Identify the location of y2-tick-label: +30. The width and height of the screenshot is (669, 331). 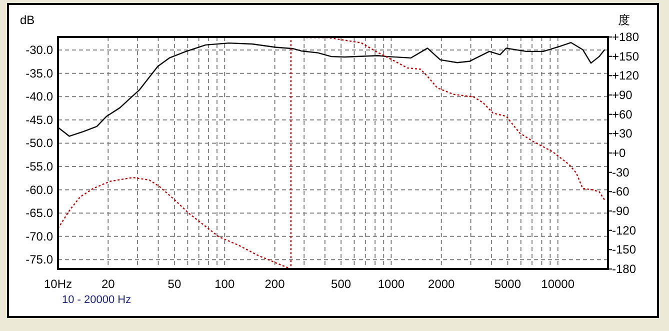
(622, 133).